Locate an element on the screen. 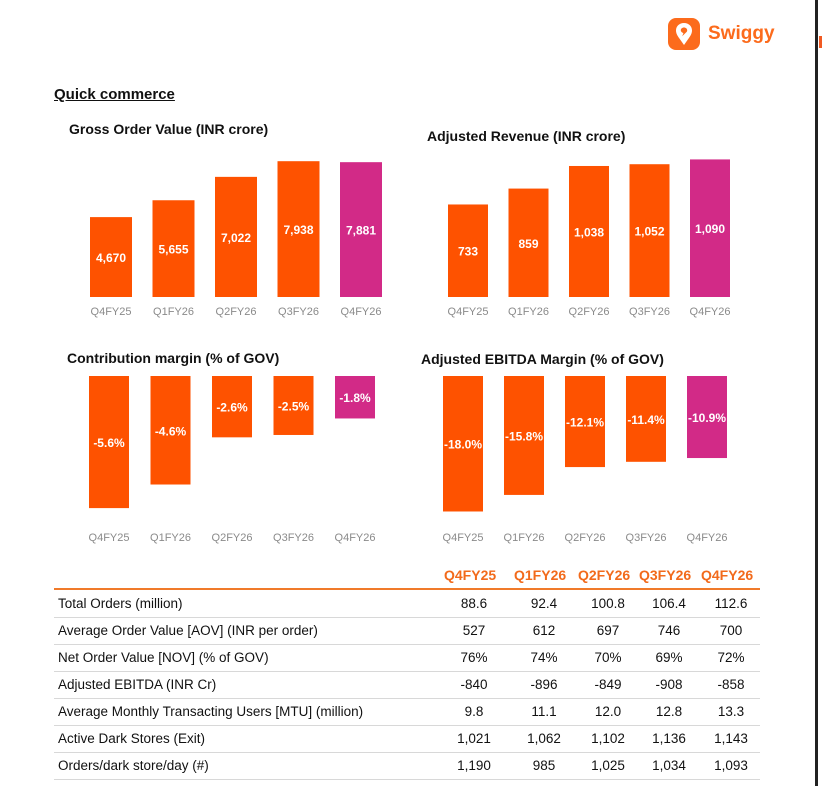  cell-q2fy26: -849 is located at coordinates (608, 684).